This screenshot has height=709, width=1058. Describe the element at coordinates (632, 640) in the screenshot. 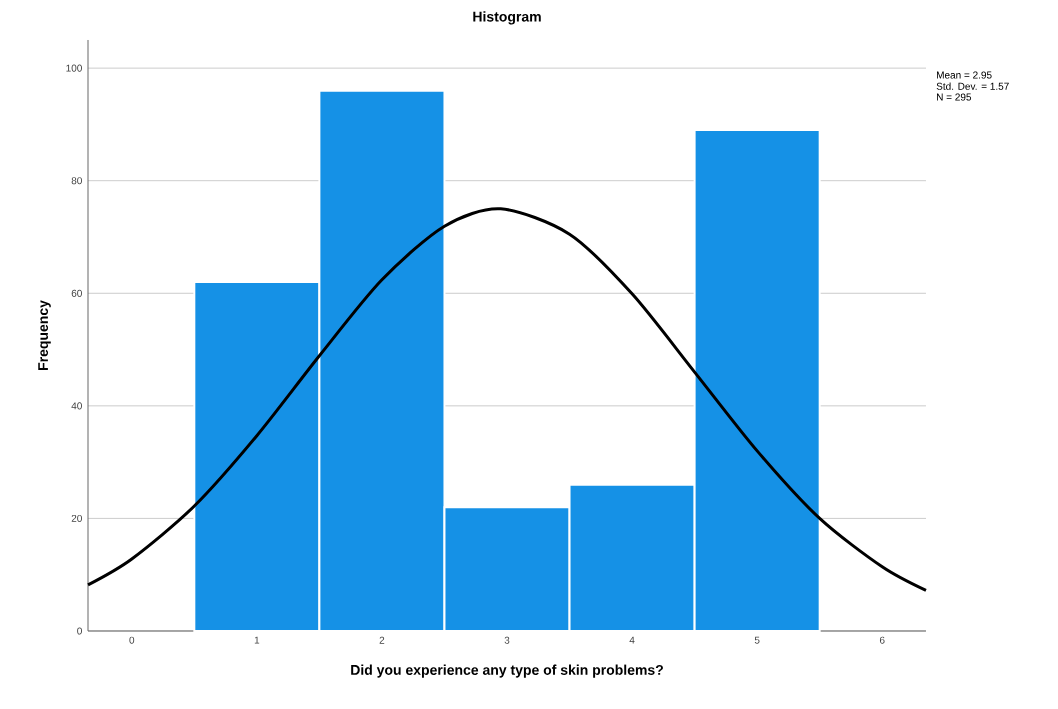

I see `x-tick-label: 4` at that location.